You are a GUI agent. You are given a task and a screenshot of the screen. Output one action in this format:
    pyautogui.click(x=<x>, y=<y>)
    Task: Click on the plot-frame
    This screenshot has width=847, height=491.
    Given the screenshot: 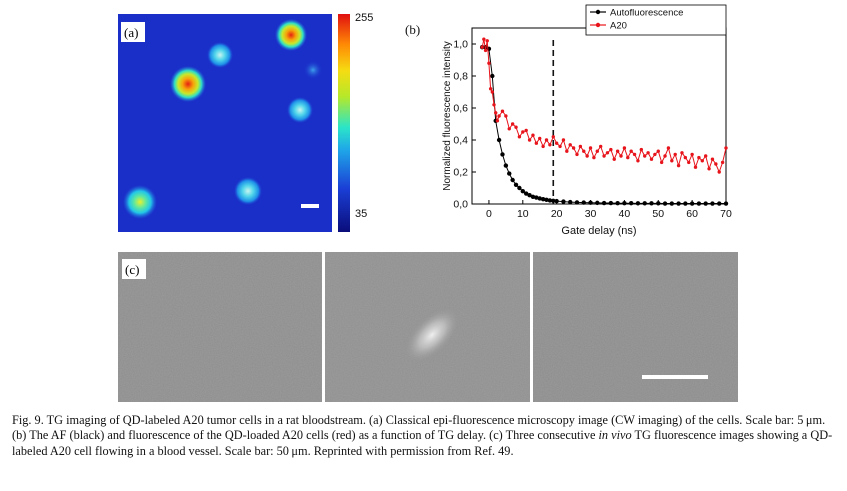 What is the action you would take?
    pyautogui.click(x=599, y=116)
    